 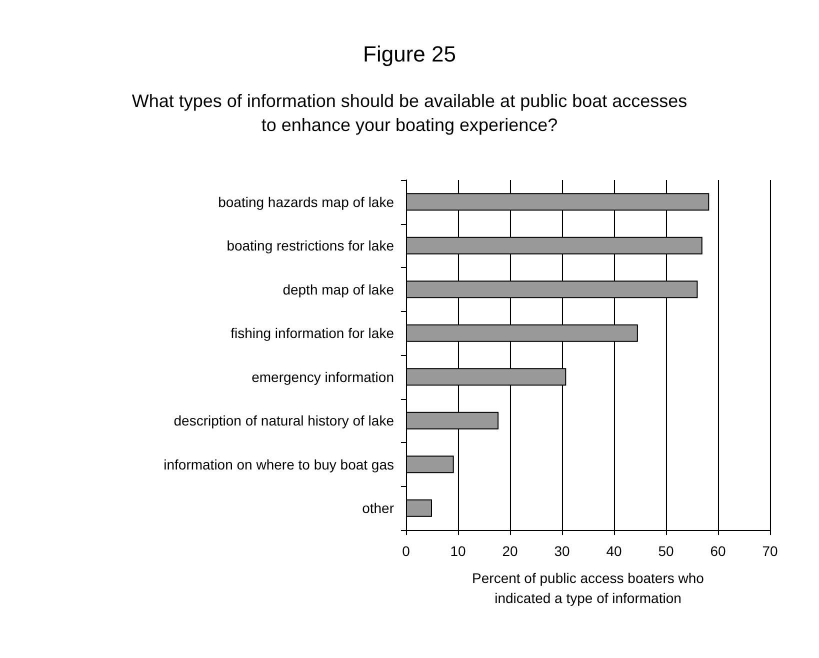 I want to click on chart-title: Figure 25, so click(x=409, y=54).